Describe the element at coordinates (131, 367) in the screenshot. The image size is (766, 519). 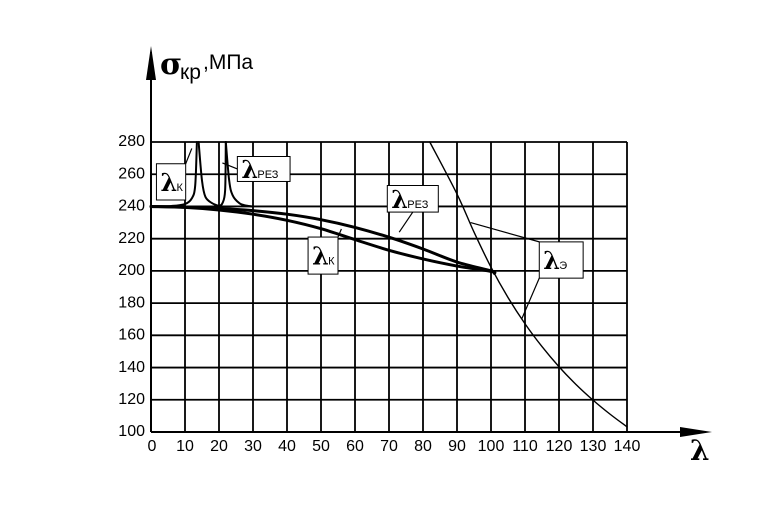
I see `y-tick-label-2: 140` at that location.